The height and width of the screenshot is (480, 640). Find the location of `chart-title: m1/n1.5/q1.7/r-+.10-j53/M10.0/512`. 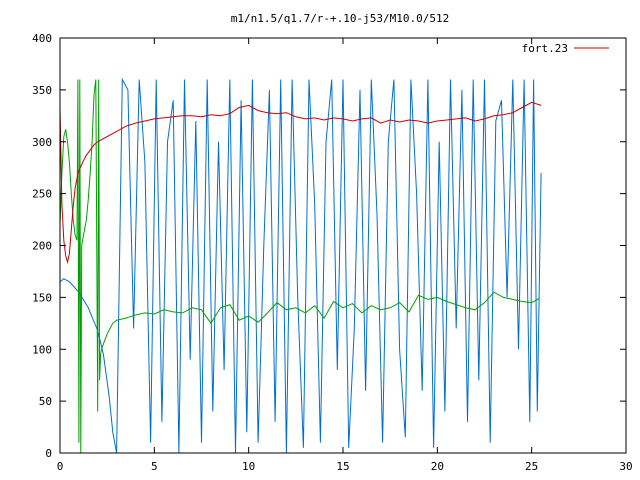

chart-title: m1/n1.5/q1.7/r-+.10-j53/M10.0/512 is located at coordinates (340, 18).